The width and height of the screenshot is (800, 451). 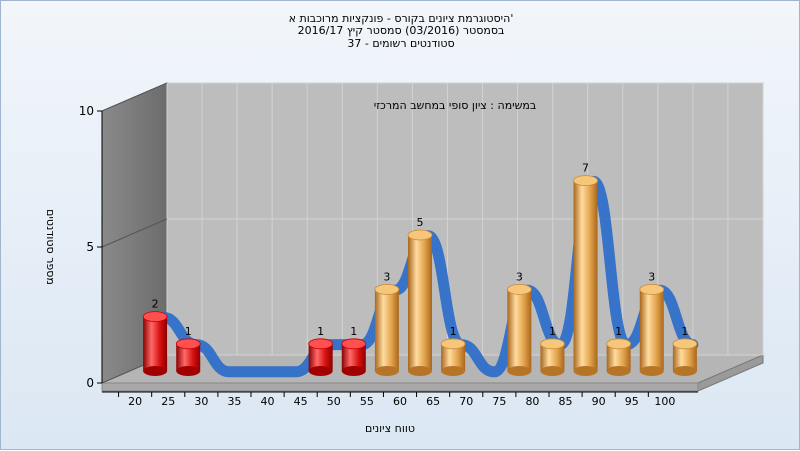 I want to click on bar-75: 3, so click(x=519, y=323).